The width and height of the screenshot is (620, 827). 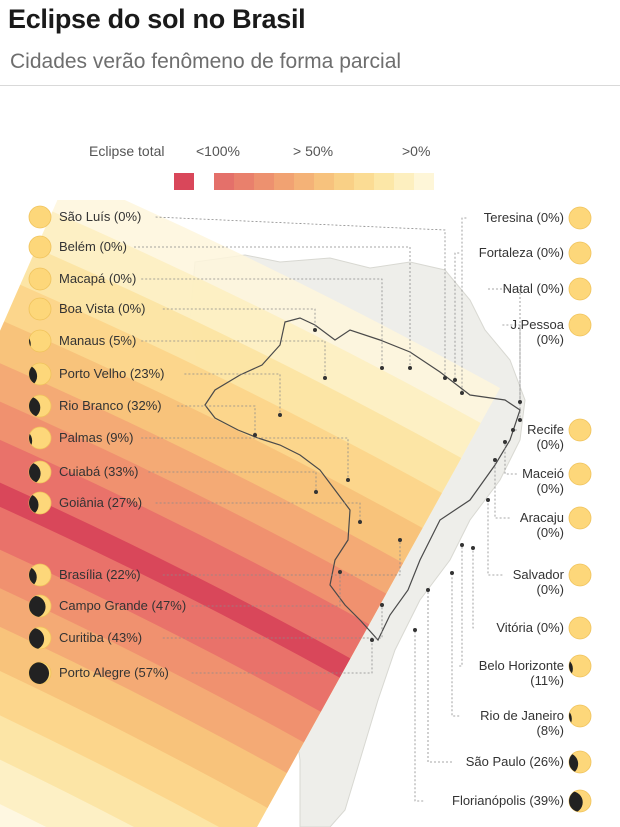 What do you see at coordinates (521, 673) in the screenshot?
I see `city-label: Belo Horizonte (11%)` at bounding box center [521, 673].